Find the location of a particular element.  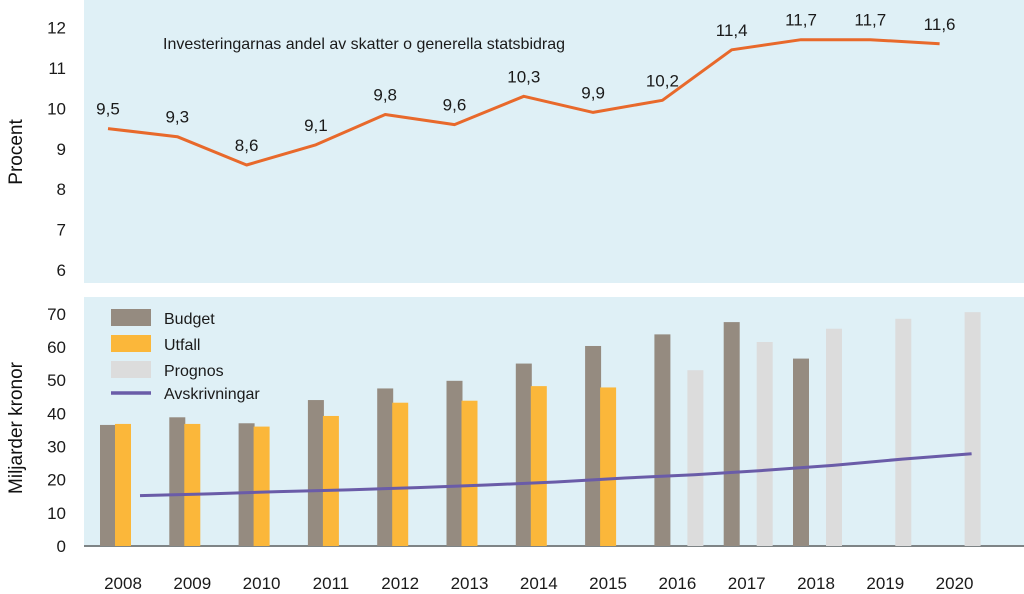

top-data-label: 10,3 is located at coordinates (523, 76).